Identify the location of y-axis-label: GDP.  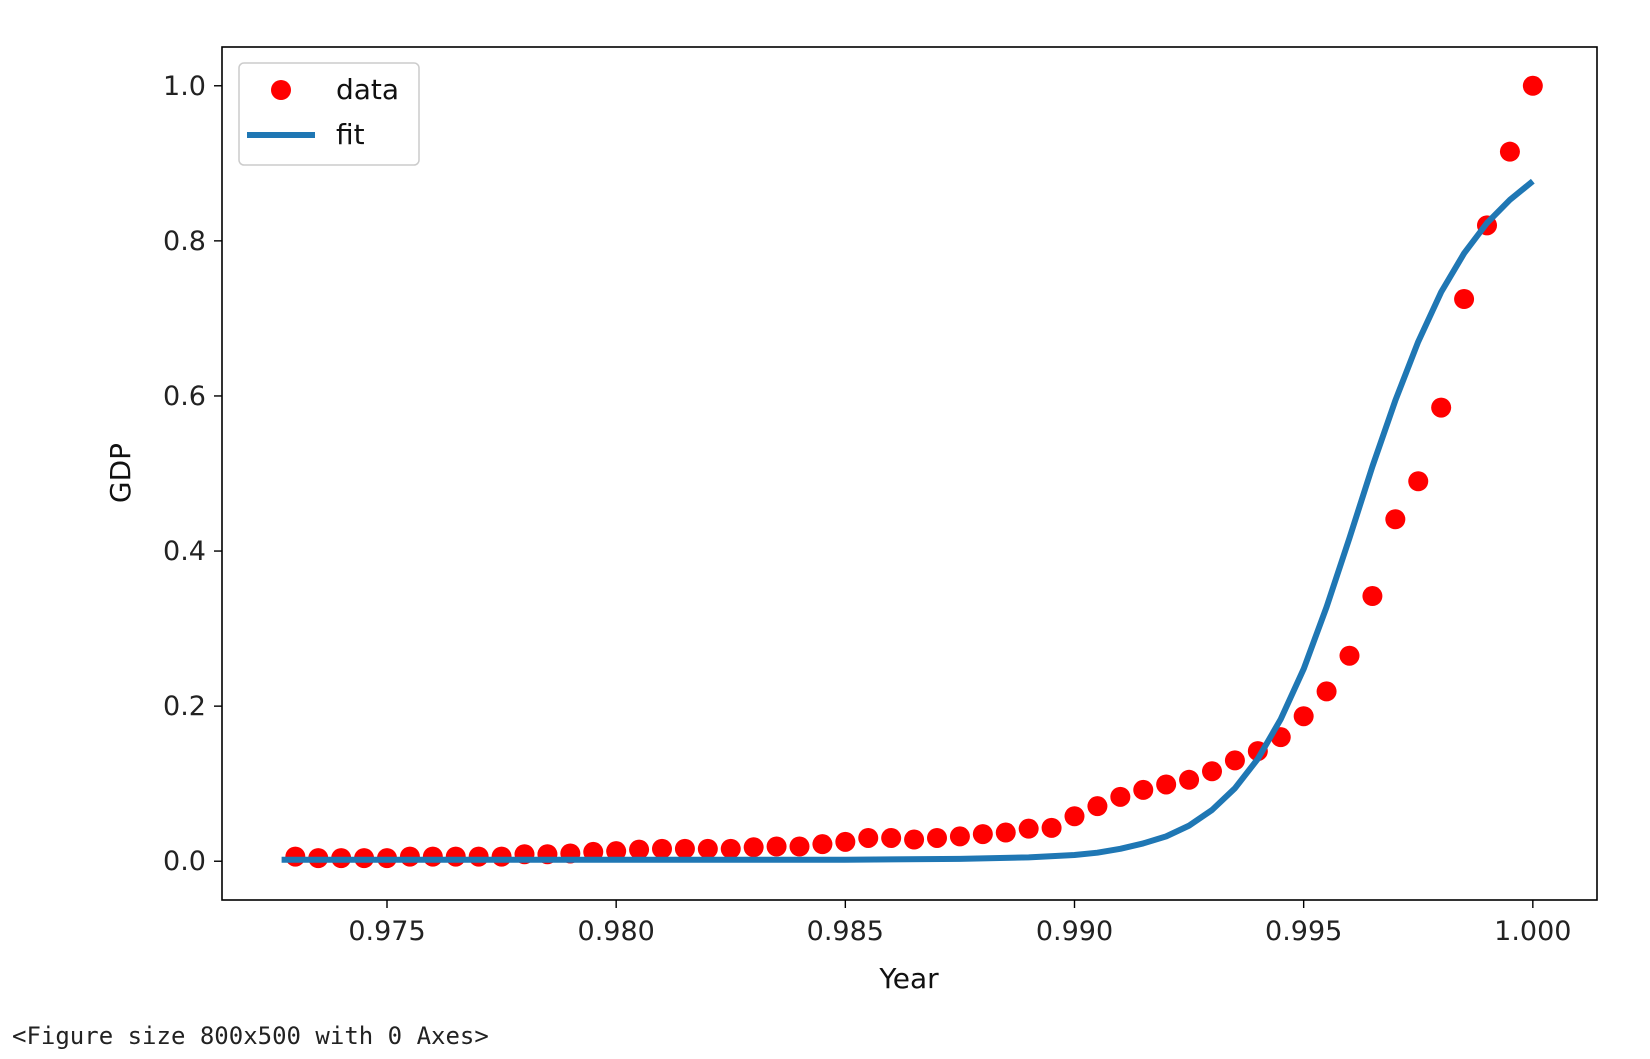
(120, 473).